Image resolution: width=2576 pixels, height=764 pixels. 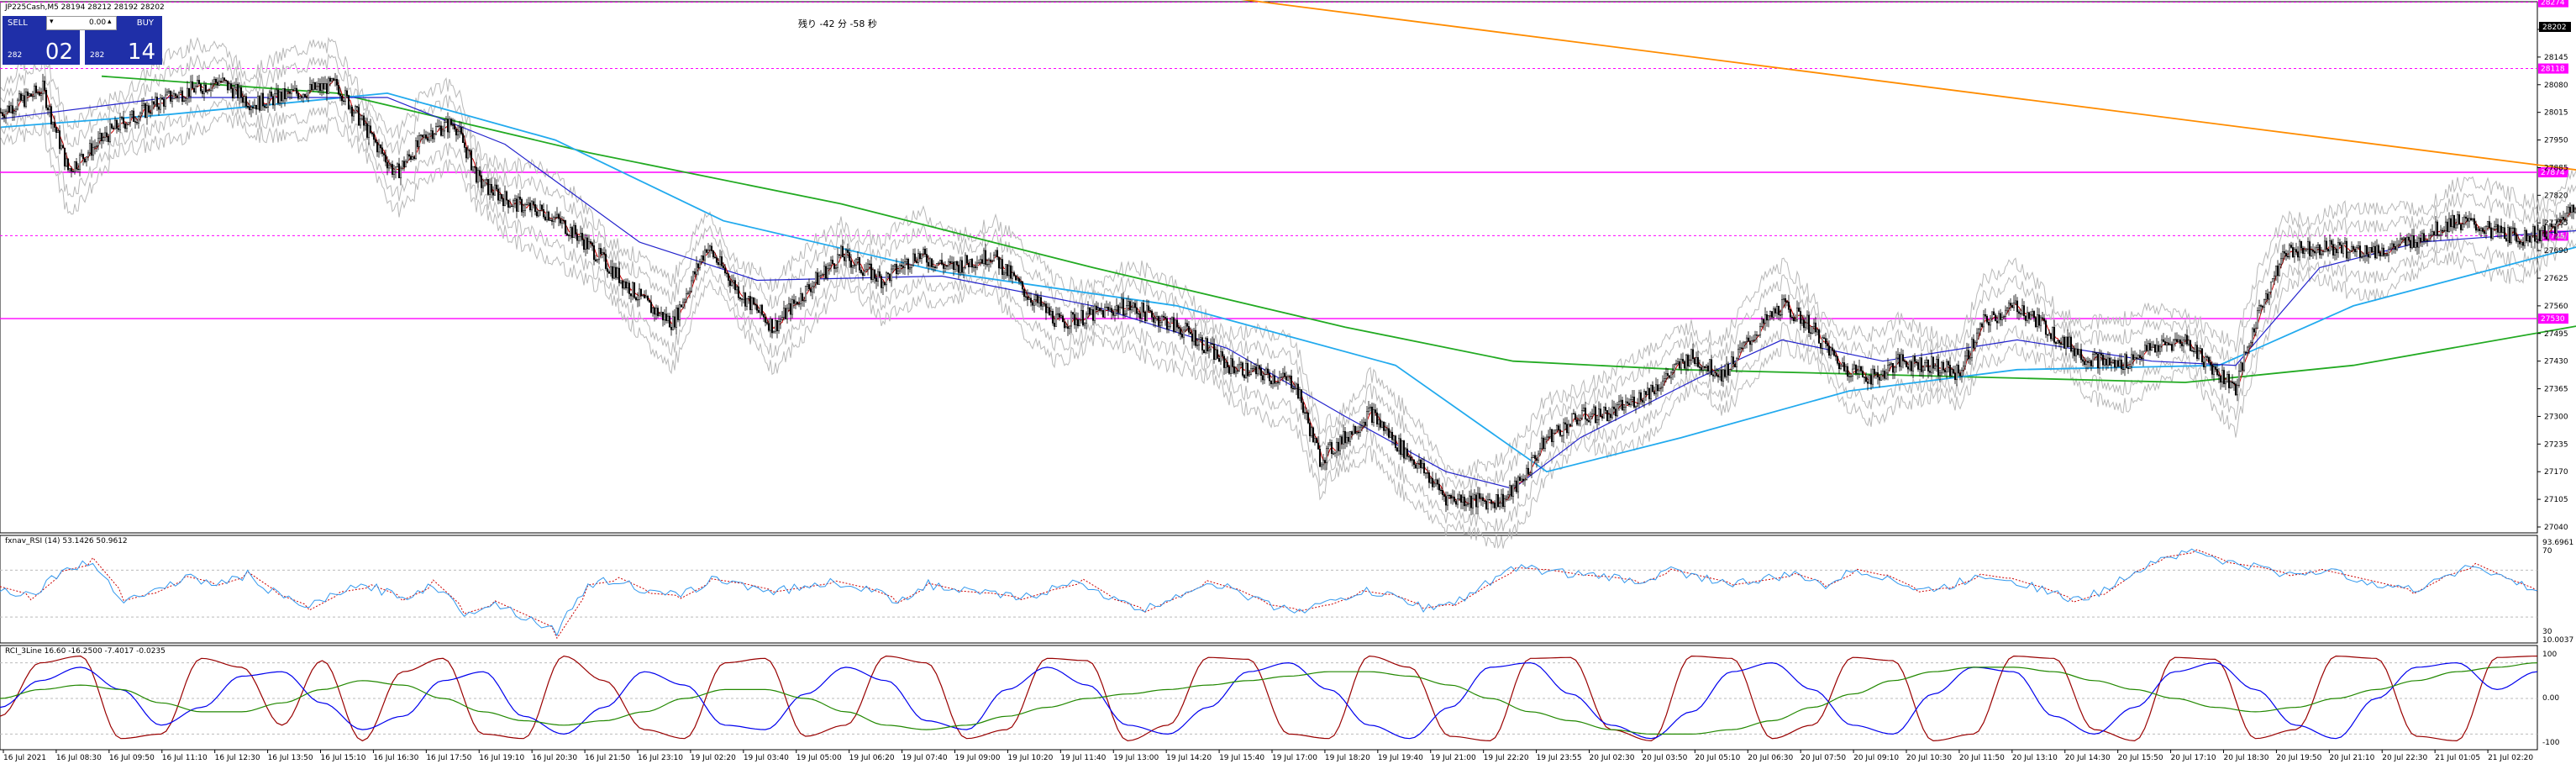 I want to click on time-tick-label: 20 Jul 03:50, so click(x=1664, y=758).